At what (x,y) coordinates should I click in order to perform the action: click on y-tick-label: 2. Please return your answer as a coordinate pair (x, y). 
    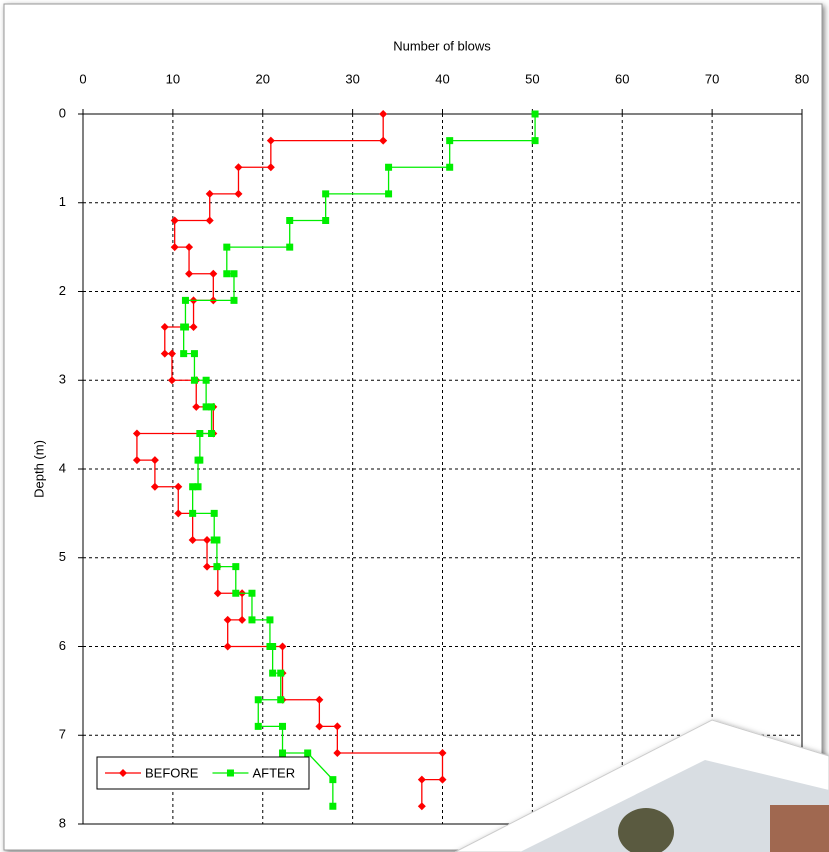
    Looking at the image, I should click on (62, 290).